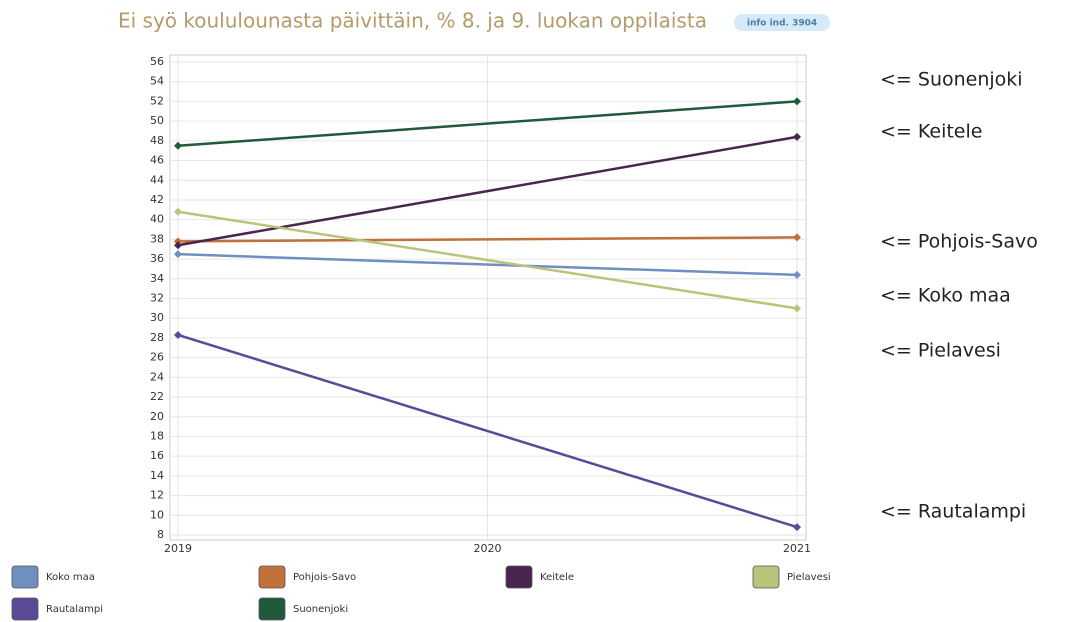  I want to click on annotation: <= Pohjois-Savo, so click(959, 242).